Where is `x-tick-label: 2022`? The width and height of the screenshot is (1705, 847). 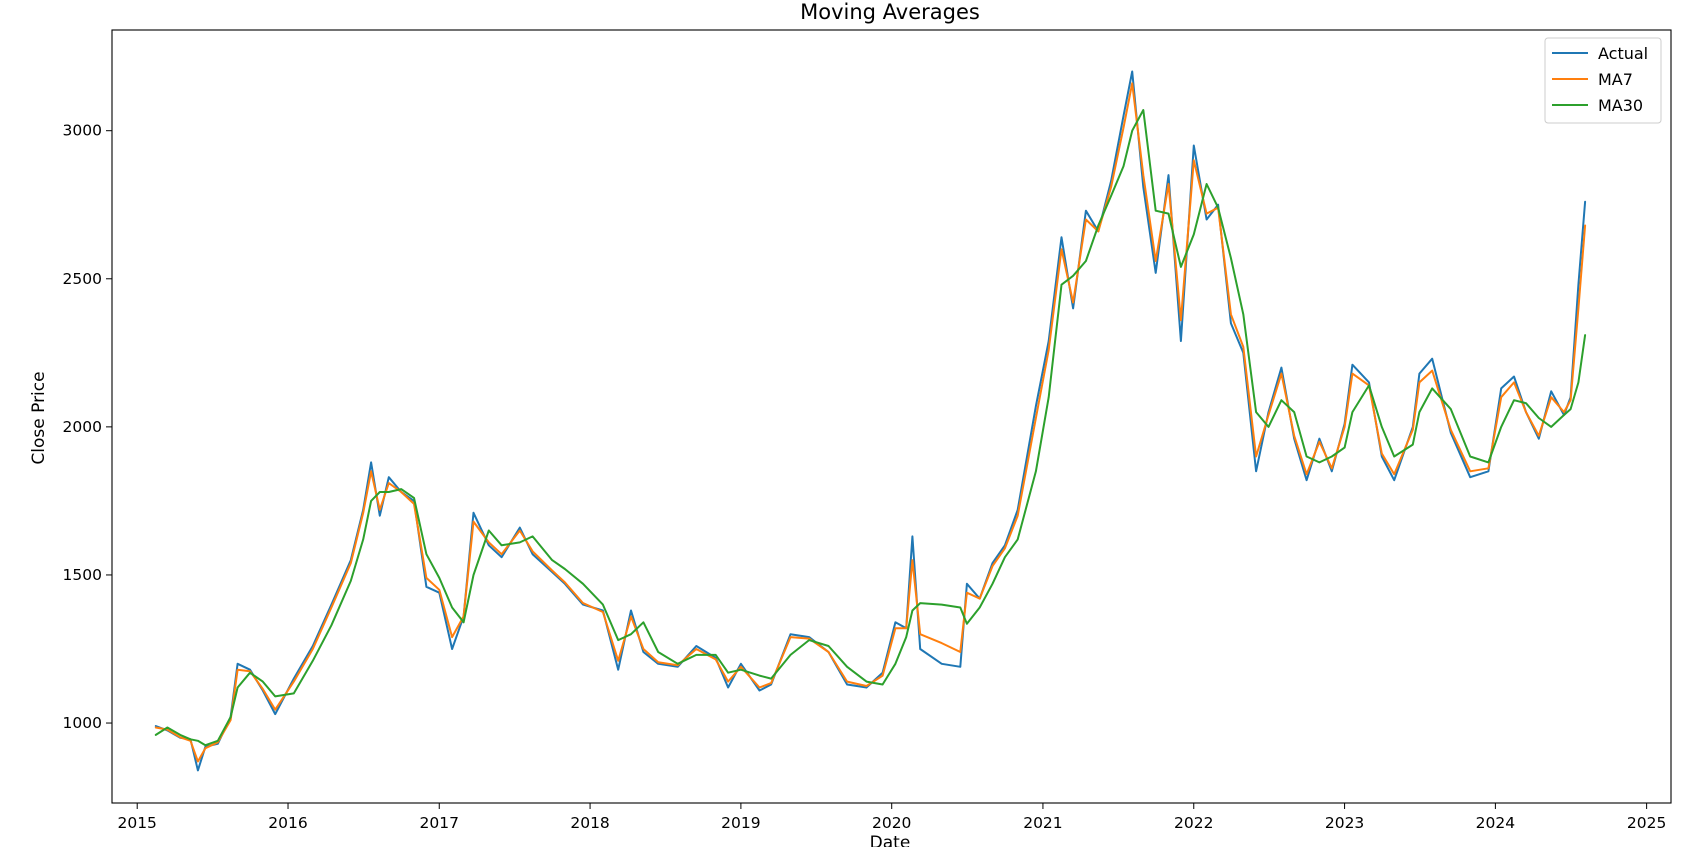 x-tick-label: 2022 is located at coordinates (1193, 823).